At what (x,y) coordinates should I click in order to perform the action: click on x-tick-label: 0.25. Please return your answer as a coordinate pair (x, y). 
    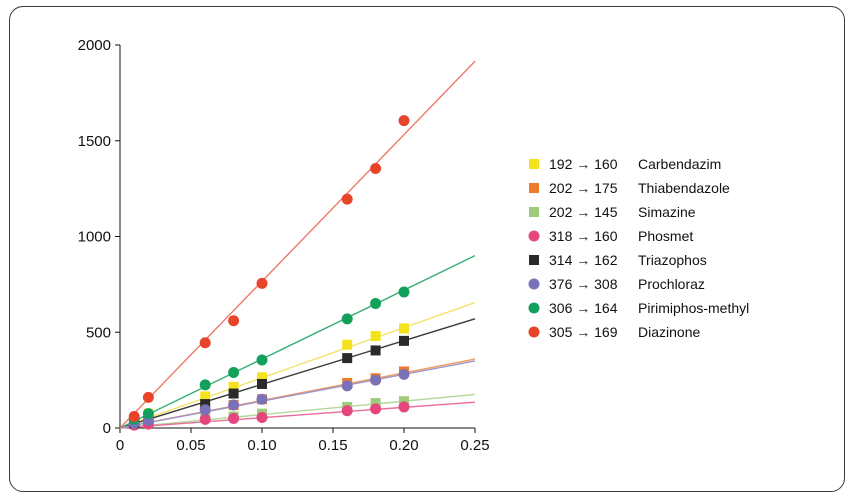
    Looking at the image, I should click on (474, 445).